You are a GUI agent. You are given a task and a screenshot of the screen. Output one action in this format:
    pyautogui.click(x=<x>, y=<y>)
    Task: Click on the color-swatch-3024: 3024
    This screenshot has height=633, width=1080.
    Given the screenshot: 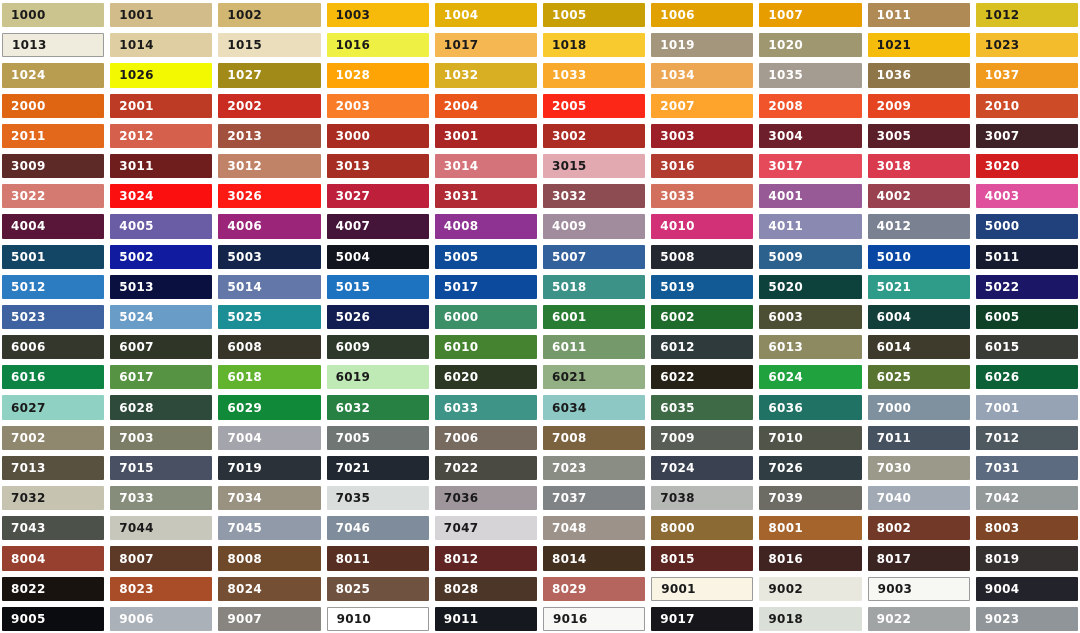 What is the action you would take?
    pyautogui.click(x=161, y=196)
    